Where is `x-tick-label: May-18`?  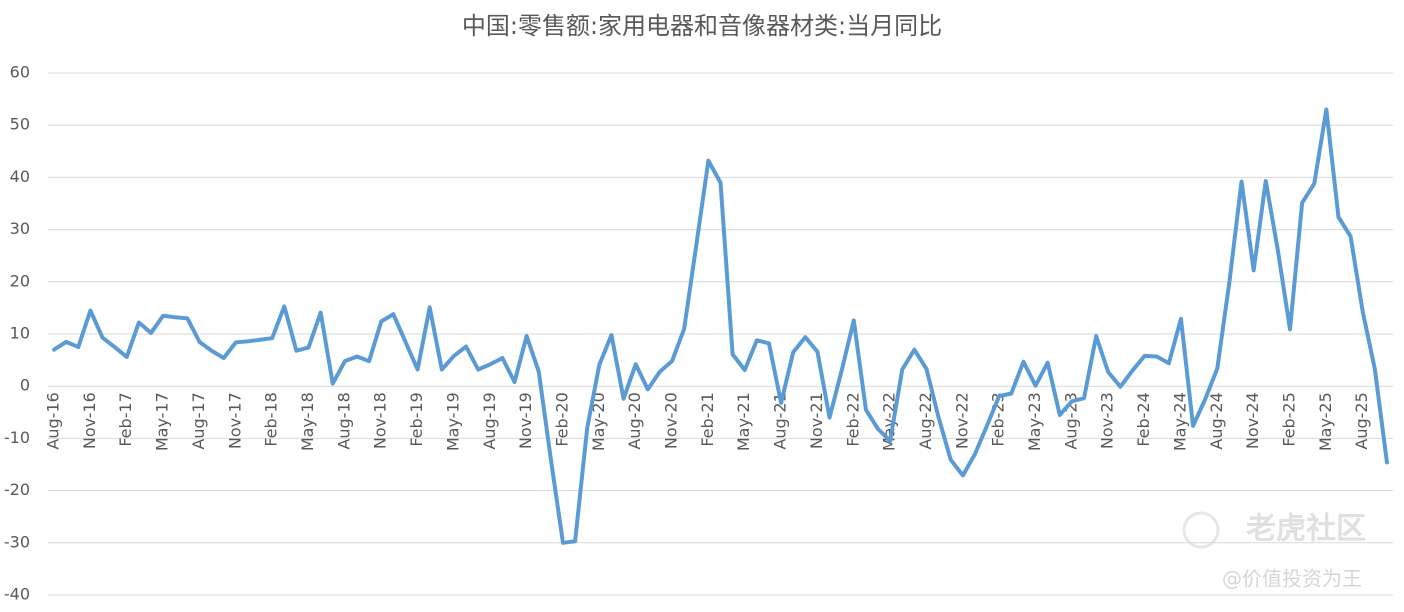 x-tick-label: May-18 is located at coordinates (307, 421).